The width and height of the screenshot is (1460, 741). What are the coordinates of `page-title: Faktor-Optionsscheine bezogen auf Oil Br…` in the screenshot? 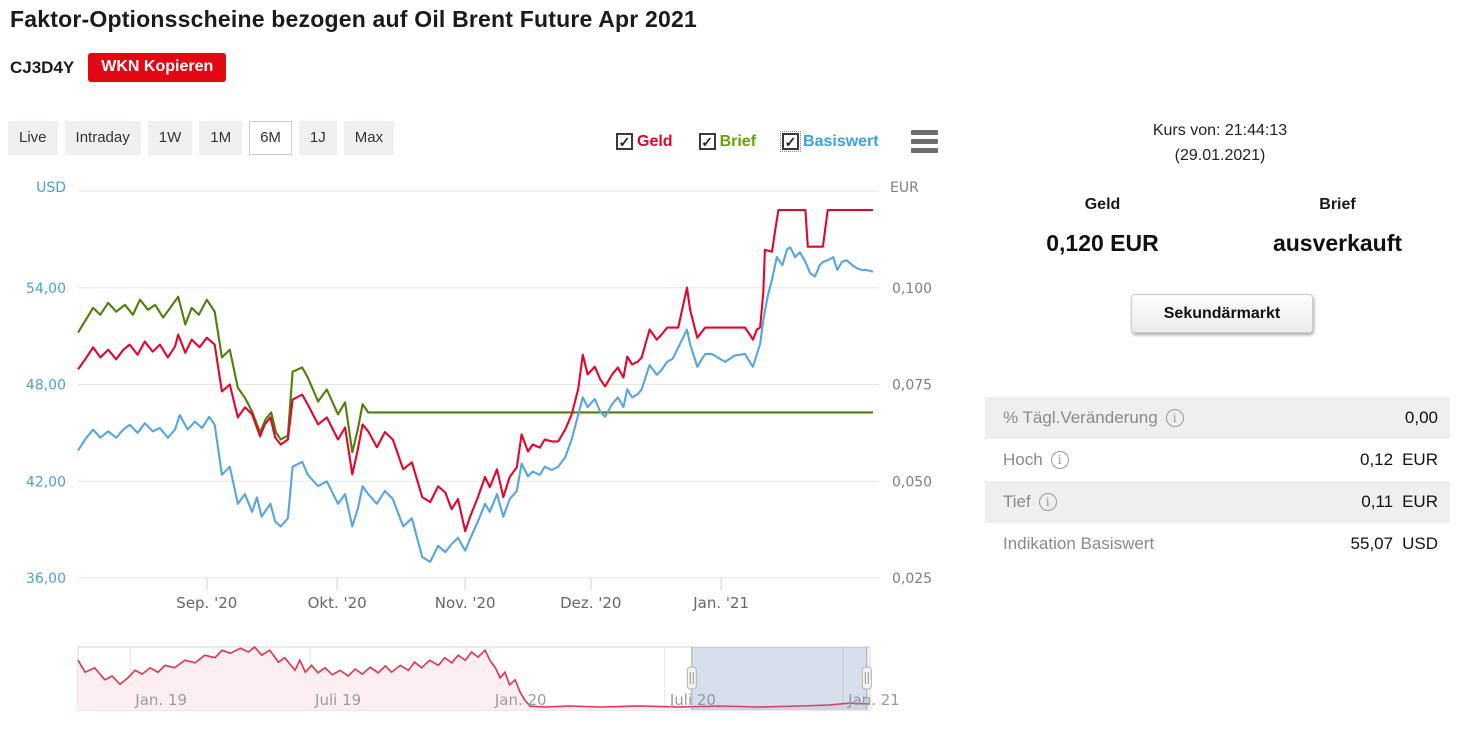 It's located at (353, 19).